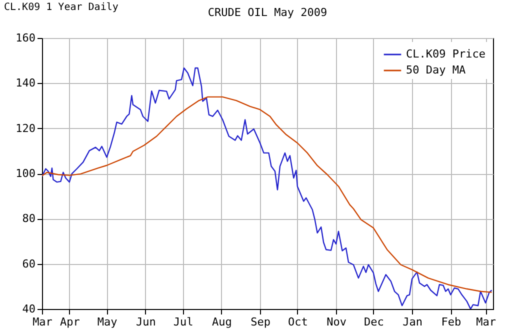 This screenshot has height=336, width=512. What do you see at coordinates (26, 173) in the screenshot?
I see `y-tick-label: 100` at bounding box center [26, 173].